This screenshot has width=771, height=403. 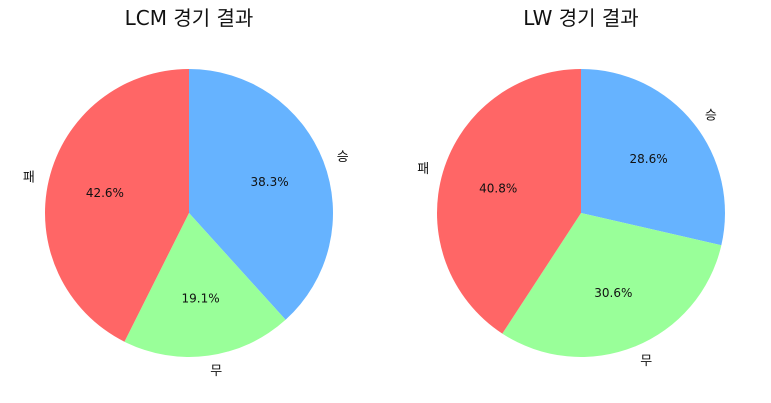 What do you see at coordinates (105, 193) in the screenshot?
I see `slice-percent-label: 42.6%` at bounding box center [105, 193].